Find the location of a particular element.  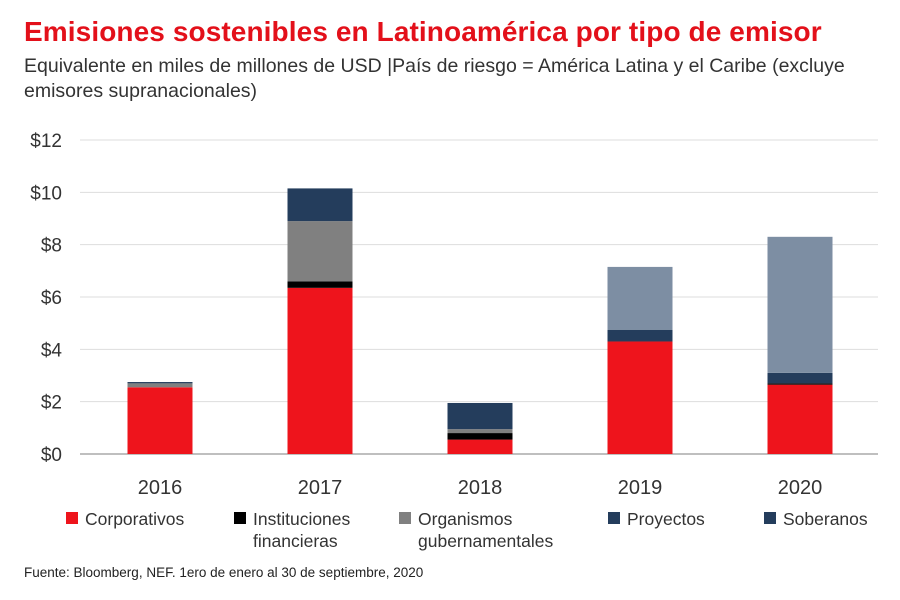

legend-item-instituciones-financieras: Instituciones financieras is located at coordinates (309, 530).